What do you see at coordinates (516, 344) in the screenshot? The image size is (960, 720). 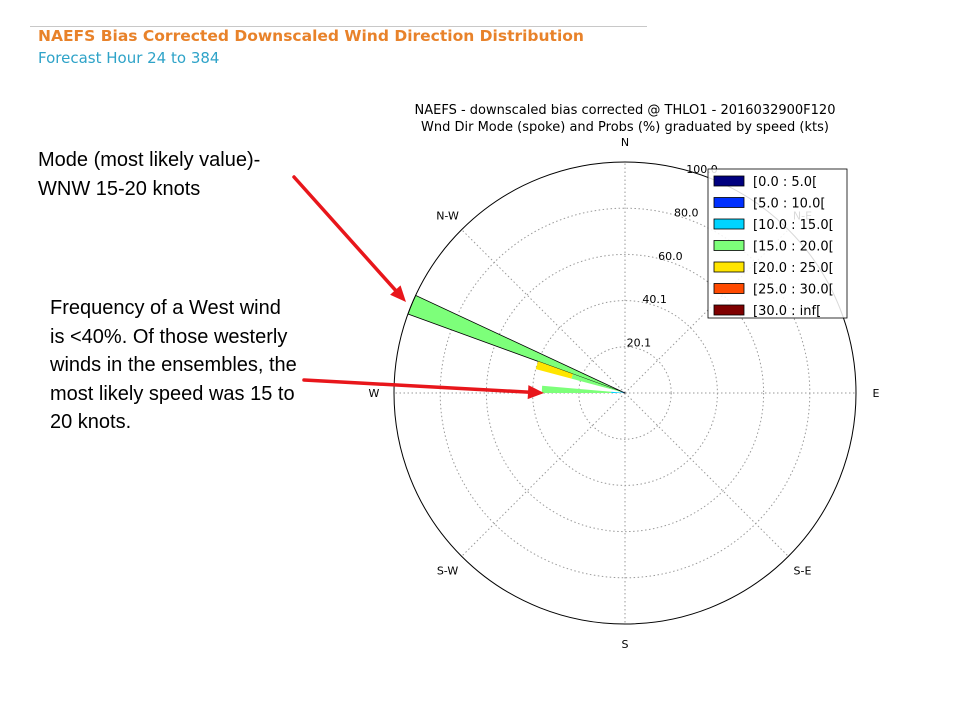 I see `wind-sectors` at bounding box center [516, 344].